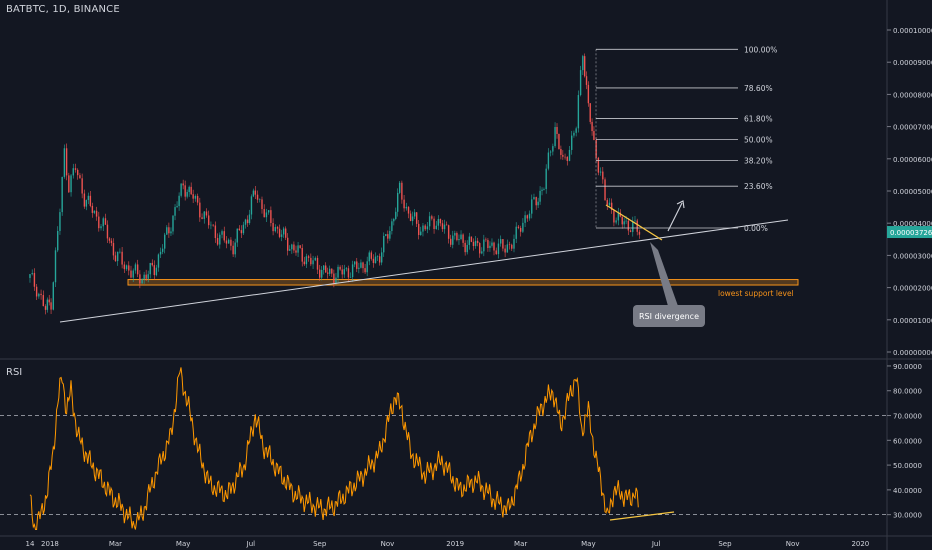 Image resolution: width=932 pixels, height=550 pixels. I want to click on callout-pointer, so click(664, 274).